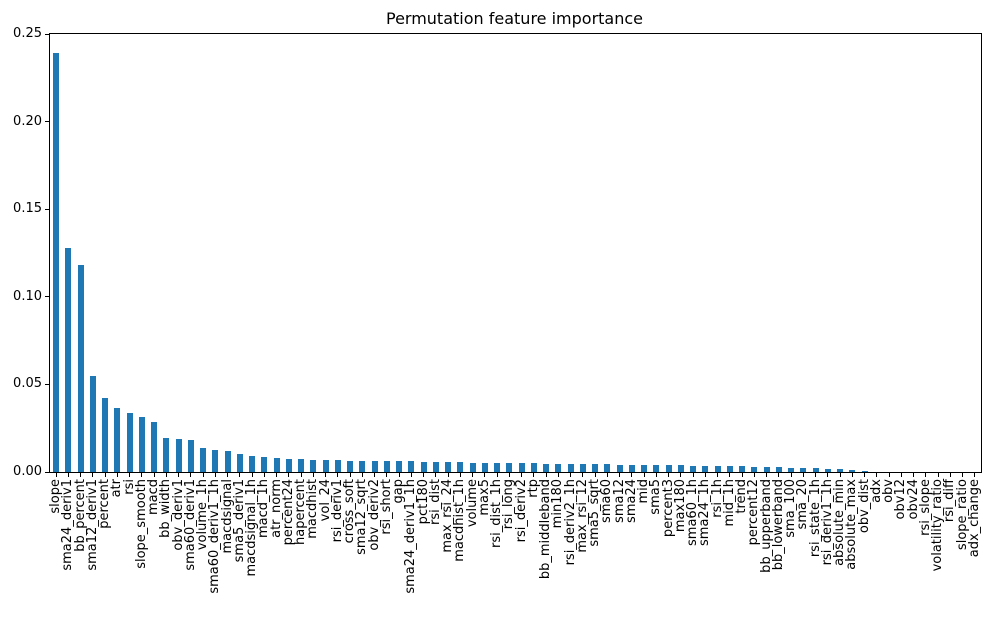 Image resolution: width=991 pixels, height=636 pixels. I want to click on y-tick-label: 0.25, so click(27, 33).